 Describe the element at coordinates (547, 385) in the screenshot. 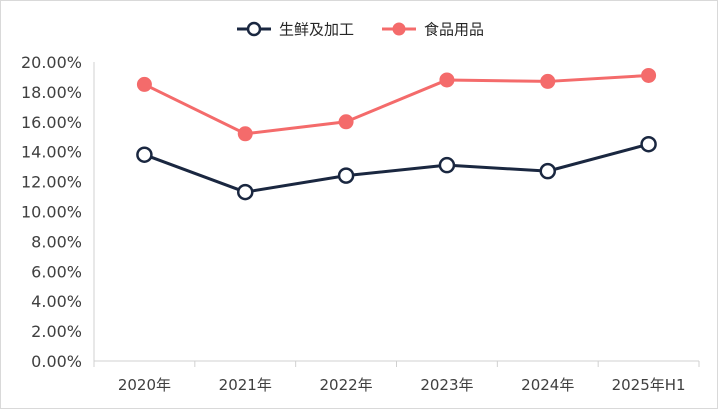

I see `x-tick-label: 2024年` at that location.